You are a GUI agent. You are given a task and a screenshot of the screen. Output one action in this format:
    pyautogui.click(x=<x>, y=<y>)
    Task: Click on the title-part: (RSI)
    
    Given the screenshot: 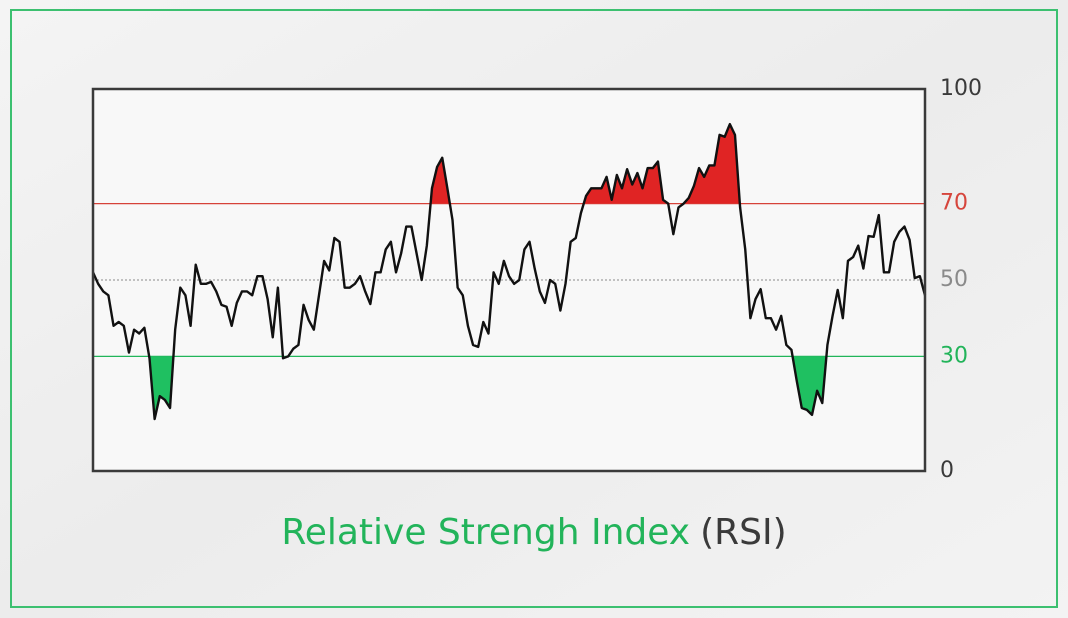 What is the action you would take?
    pyautogui.click(x=743, y=532)
    